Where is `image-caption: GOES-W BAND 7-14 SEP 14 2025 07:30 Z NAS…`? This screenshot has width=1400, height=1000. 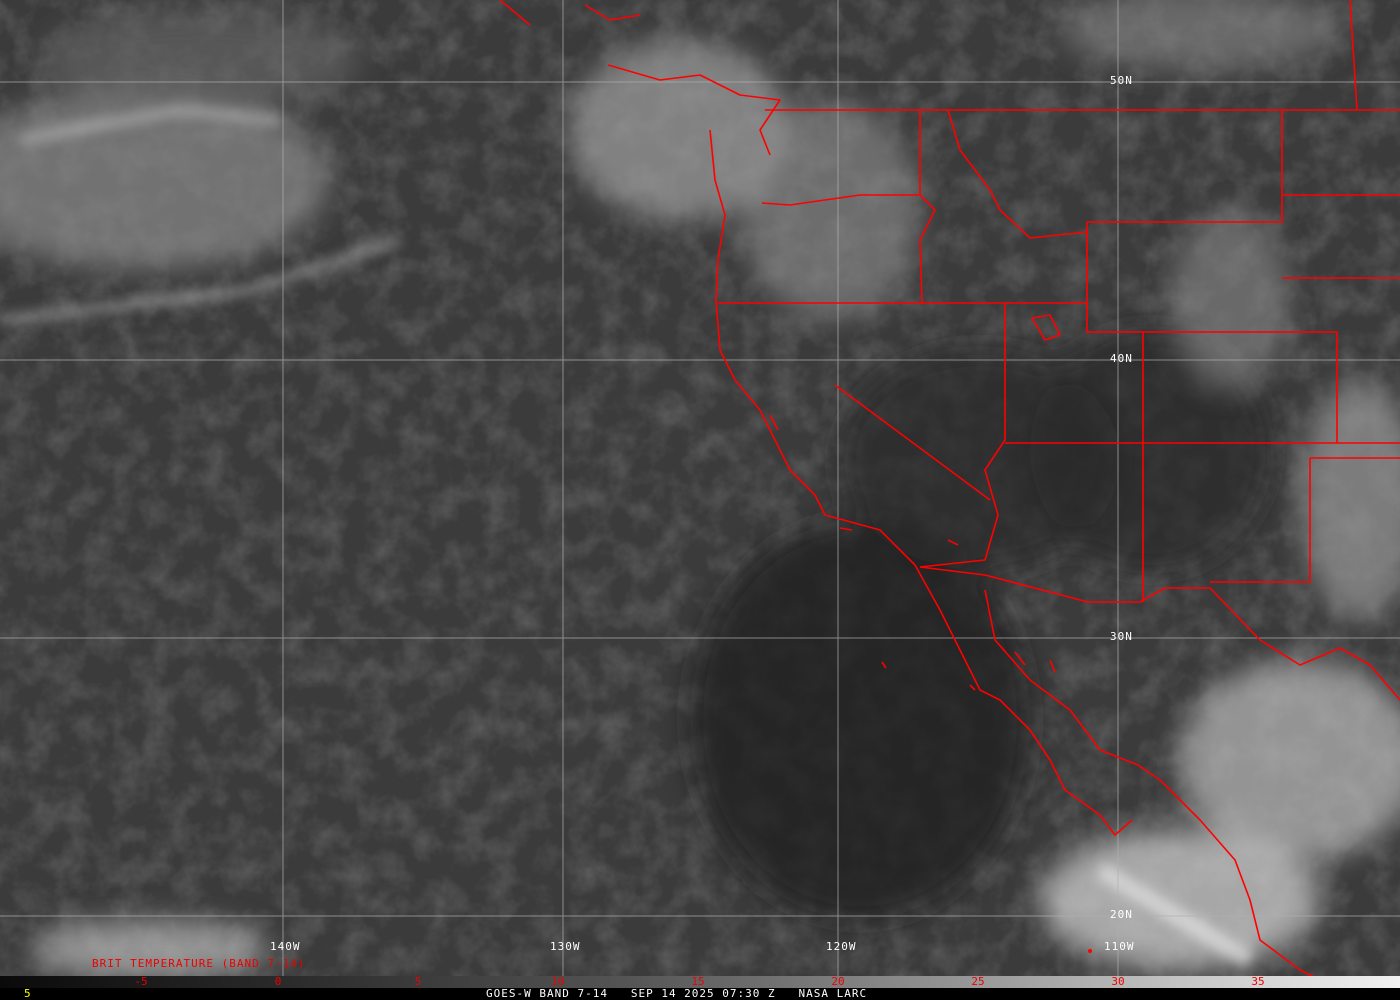 image-caption: GOES-W BAND 7-14 SEP 14 2025 07:30 Z NAS… is located at coordinates (677, 993).